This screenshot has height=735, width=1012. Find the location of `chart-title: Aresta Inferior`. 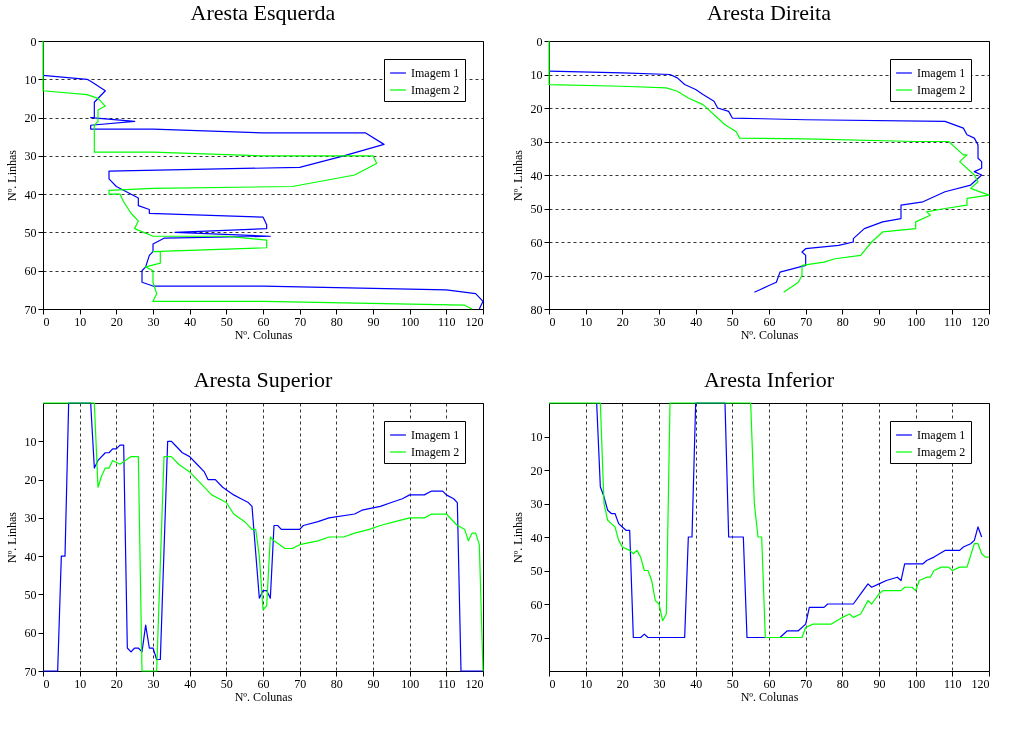

chart-title: Aresta Inferior is located at coordinates (769, 380).